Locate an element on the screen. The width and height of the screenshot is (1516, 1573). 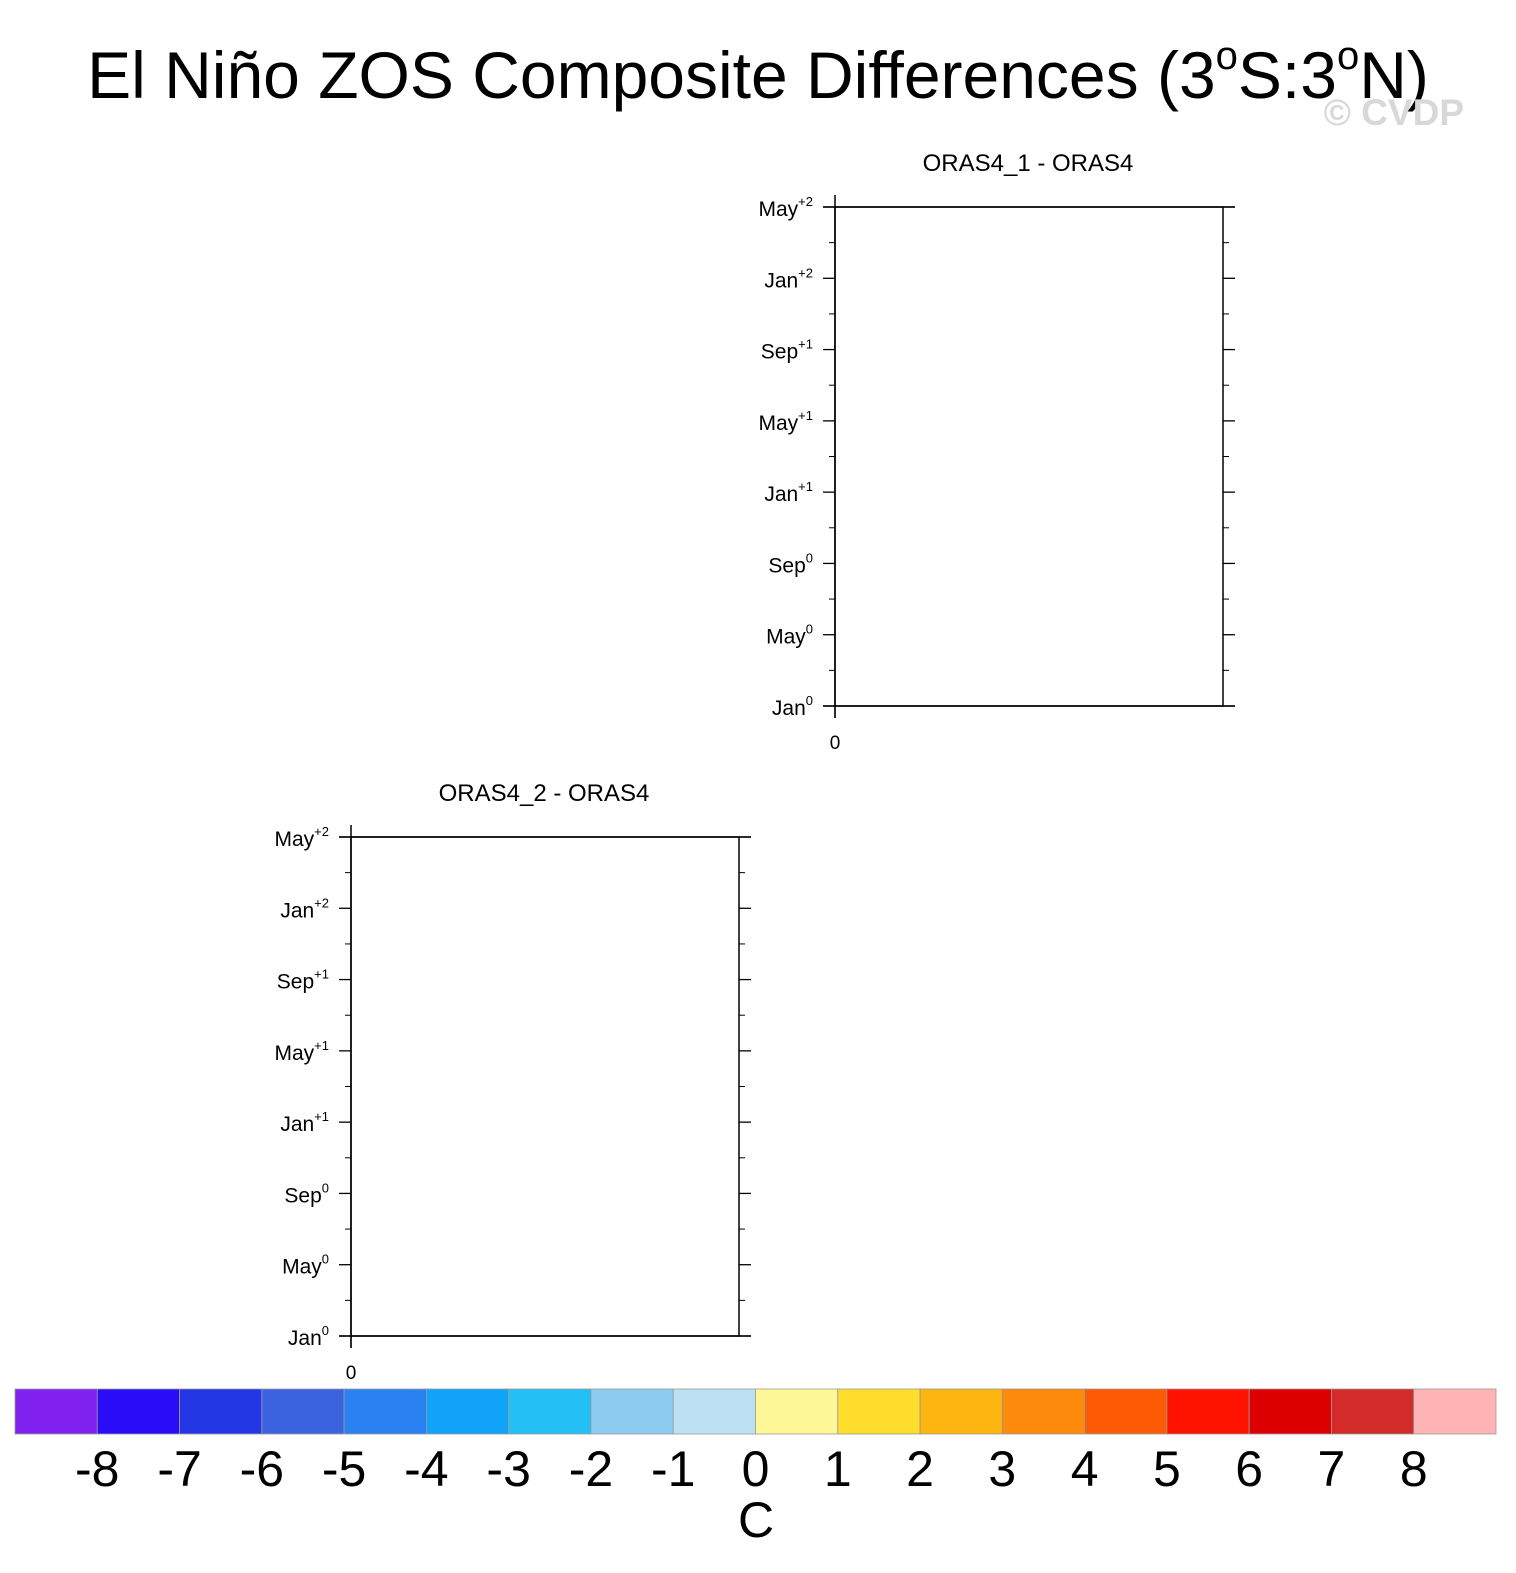
colorbar-label: -2 is located at coordinates (591, 1469).